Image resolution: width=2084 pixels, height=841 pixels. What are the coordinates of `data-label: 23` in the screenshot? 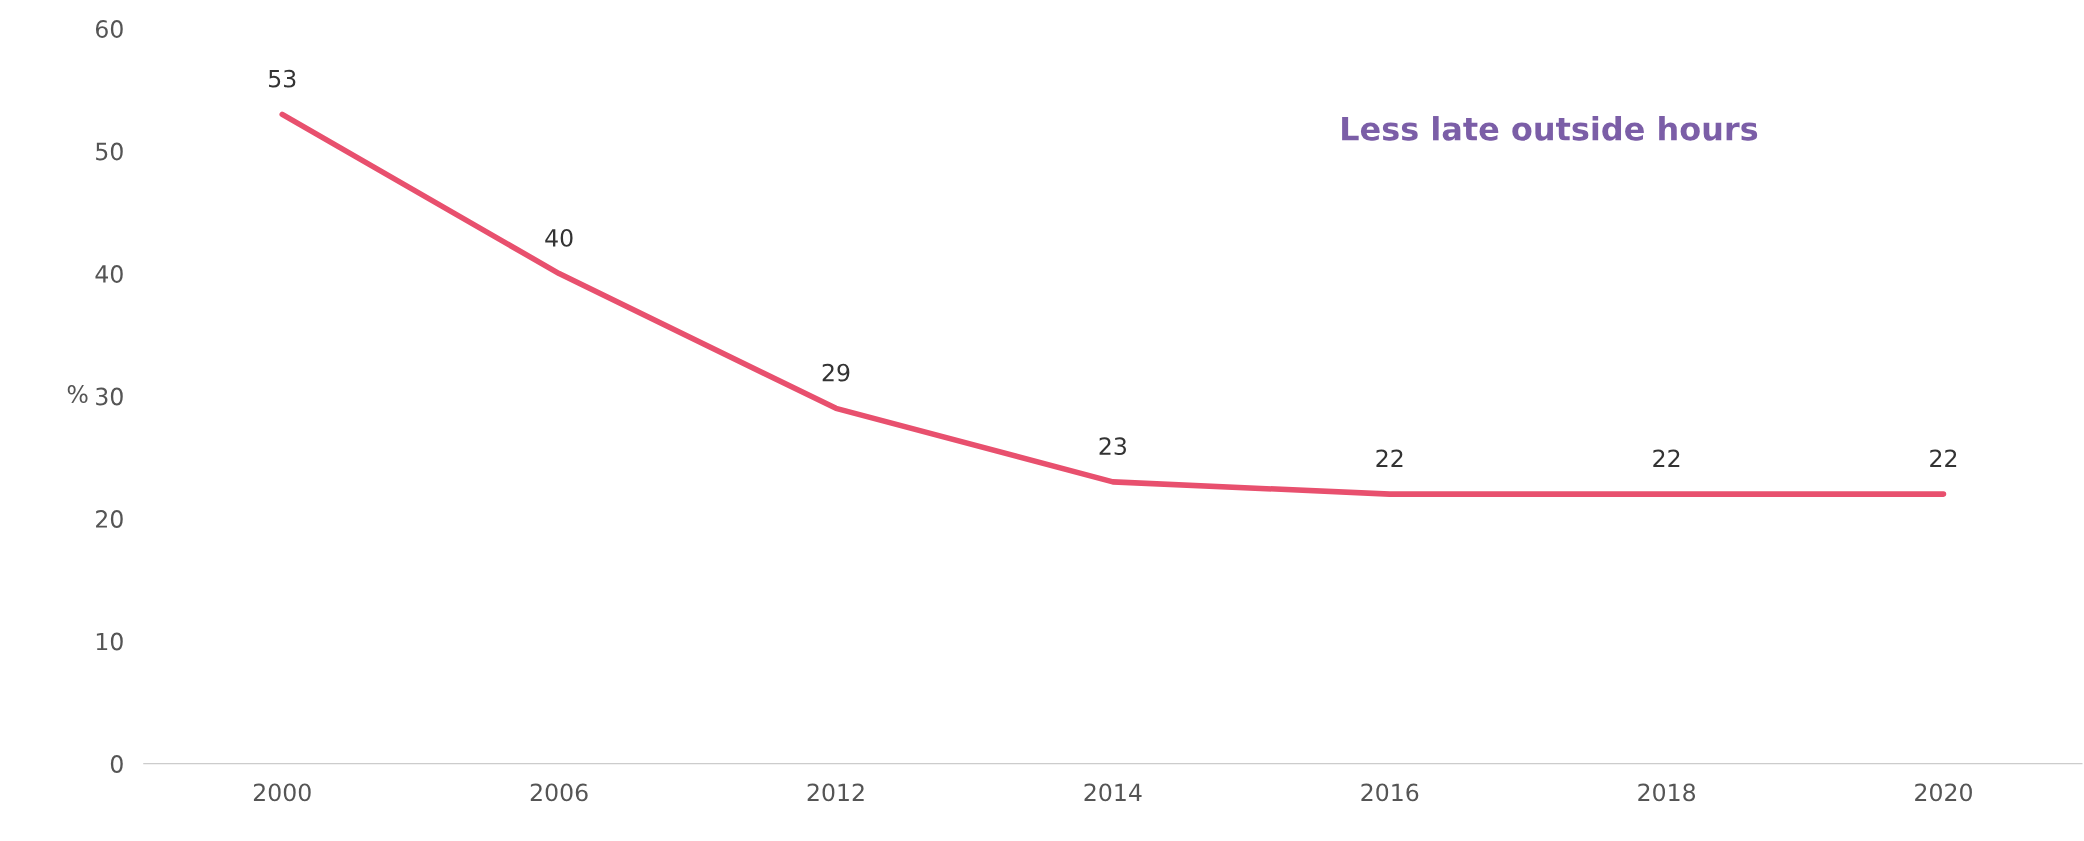 It's located at (1112, 446).